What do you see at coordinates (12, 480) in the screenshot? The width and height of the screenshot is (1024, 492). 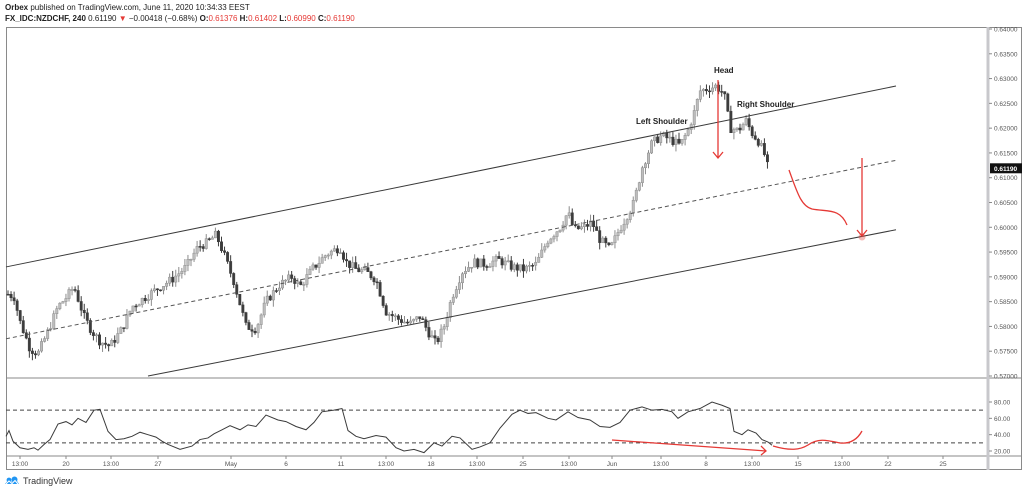 I see `tradingview-cloud-icon` at bounding box center [12, 480].